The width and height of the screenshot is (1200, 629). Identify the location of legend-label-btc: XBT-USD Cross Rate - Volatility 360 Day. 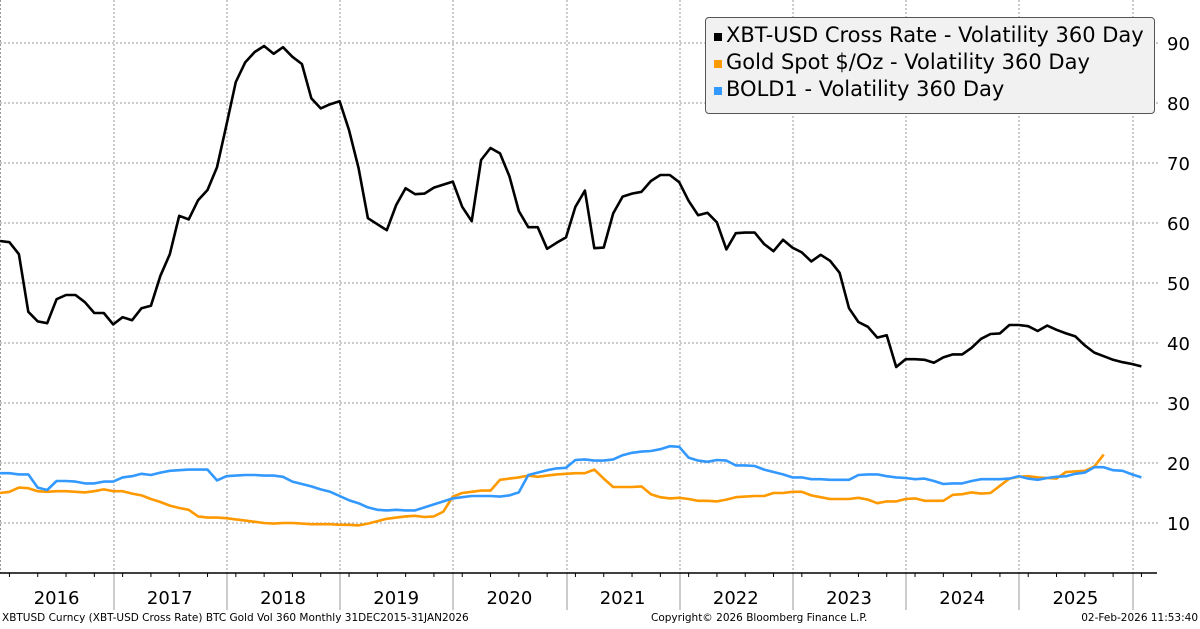
(935, 35).